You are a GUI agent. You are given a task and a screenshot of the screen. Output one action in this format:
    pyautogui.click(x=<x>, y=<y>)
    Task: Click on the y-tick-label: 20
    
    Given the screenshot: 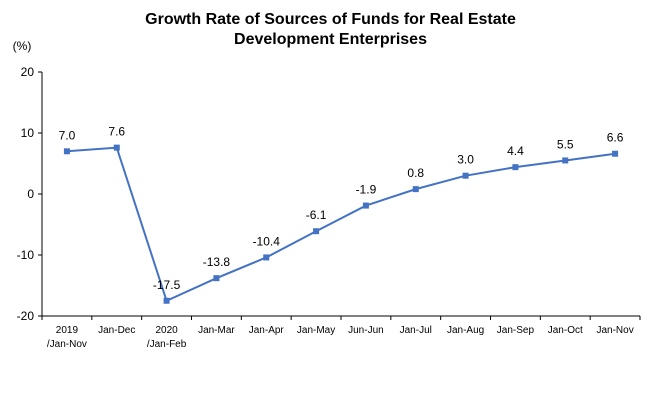 What is the action you would take?
    pyautogui.click(x=28, y=72)
    